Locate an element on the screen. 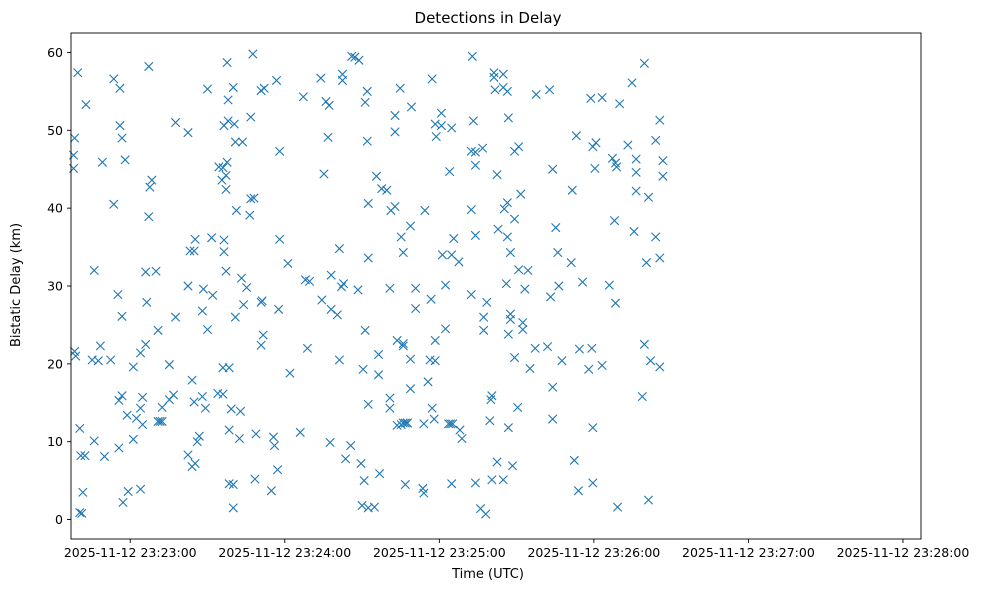 The image size is (988, 590). y-tick-label: 40 is located at coordinates (55, 208).